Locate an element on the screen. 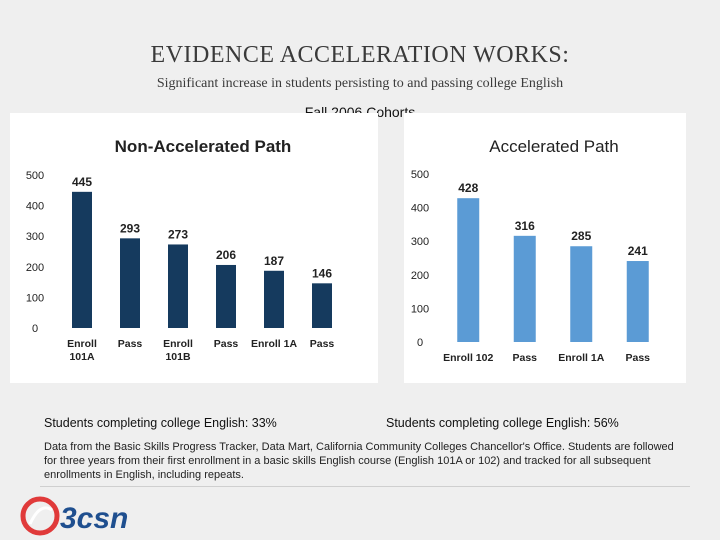 The height and width of the screenshot is (540, 720). logo-swirl-inner-icon is located at coordinates (40, 515).